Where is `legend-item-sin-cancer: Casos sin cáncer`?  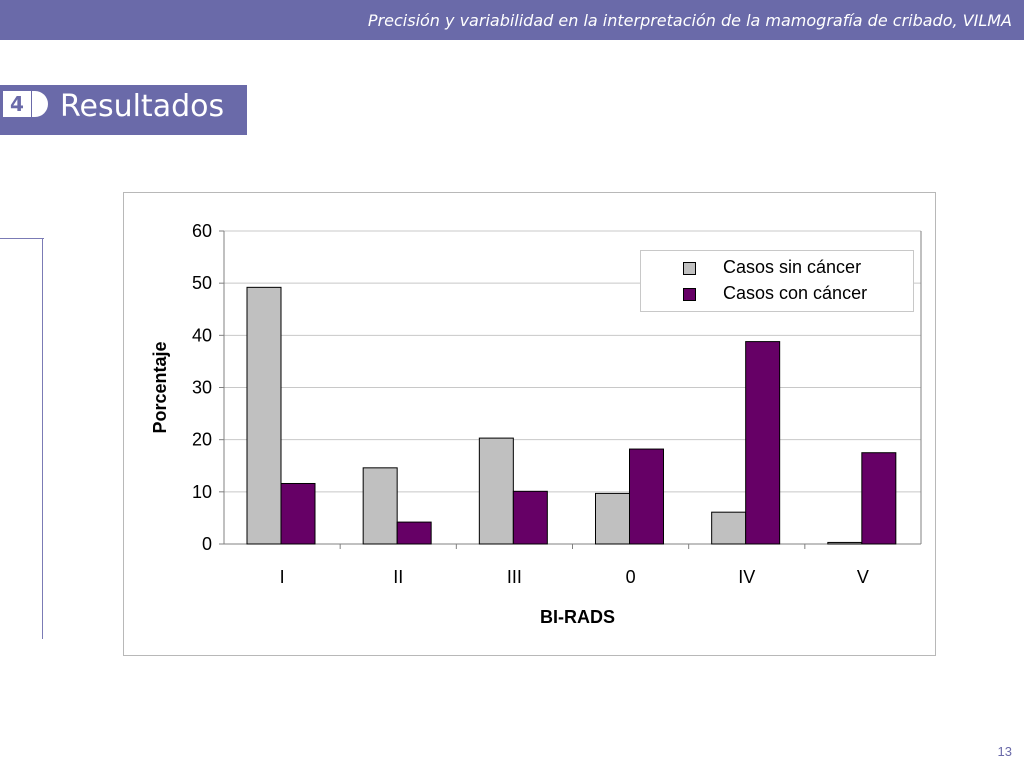 legend-item-sin-cancer: Casos sin cáncer is located at coordinates (777, 268).